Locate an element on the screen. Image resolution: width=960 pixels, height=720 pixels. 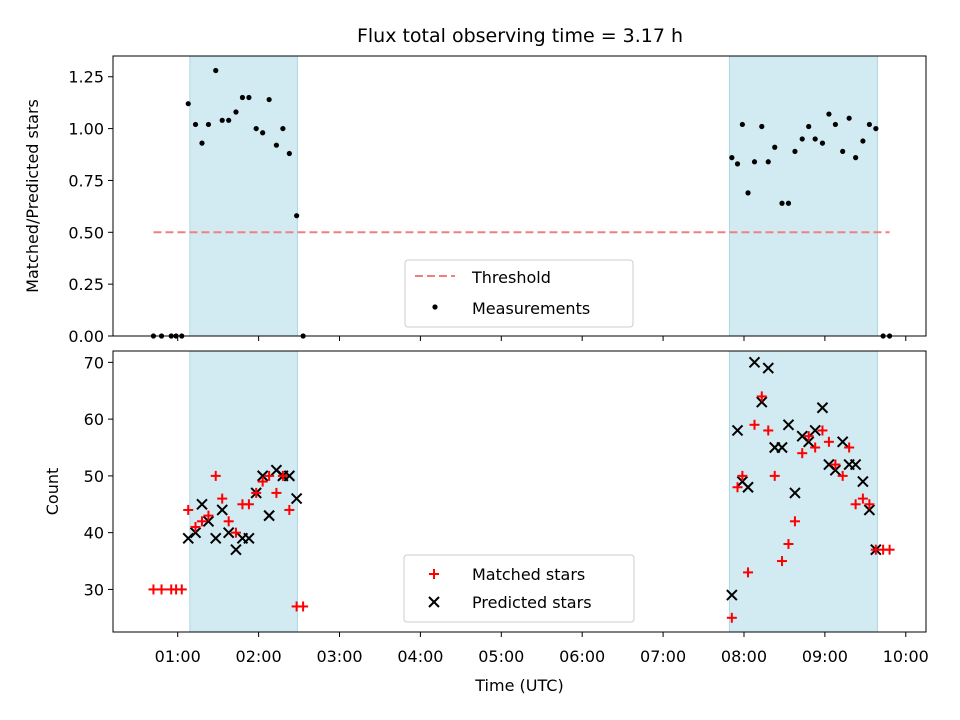
top-y-tick-label: 1.25 is located at coordinates (86, 77).